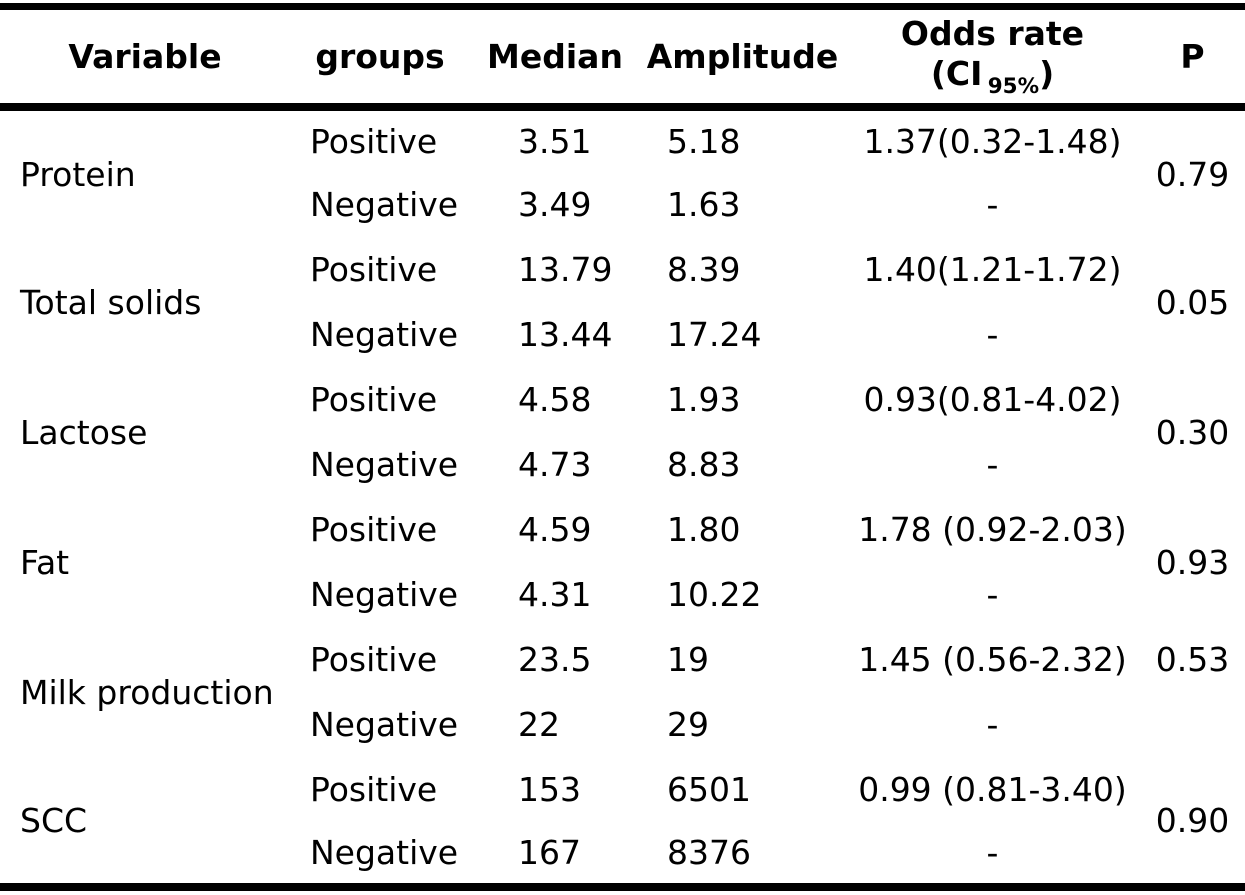 The image size is (1245, 895). I want to click on amplitude-cell: 8.83, so click(704, 464).